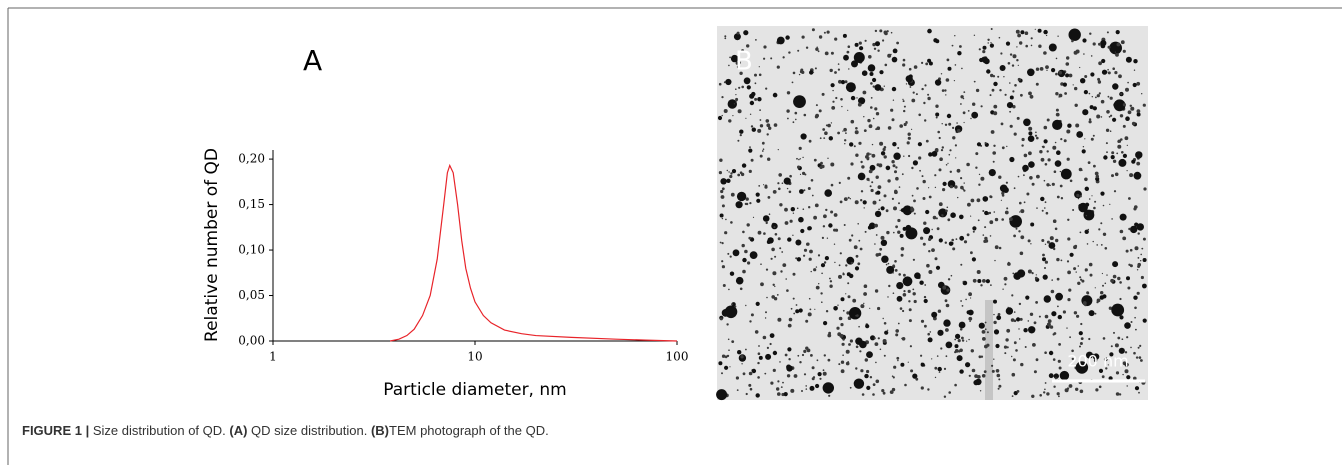 The width and height of the screenshot is (1342, 465). What do you see at coordinates (469, 430) in the screenshot?
I see `caption-text: TEM photograph of the QD.` at bounding box center [469, 430].